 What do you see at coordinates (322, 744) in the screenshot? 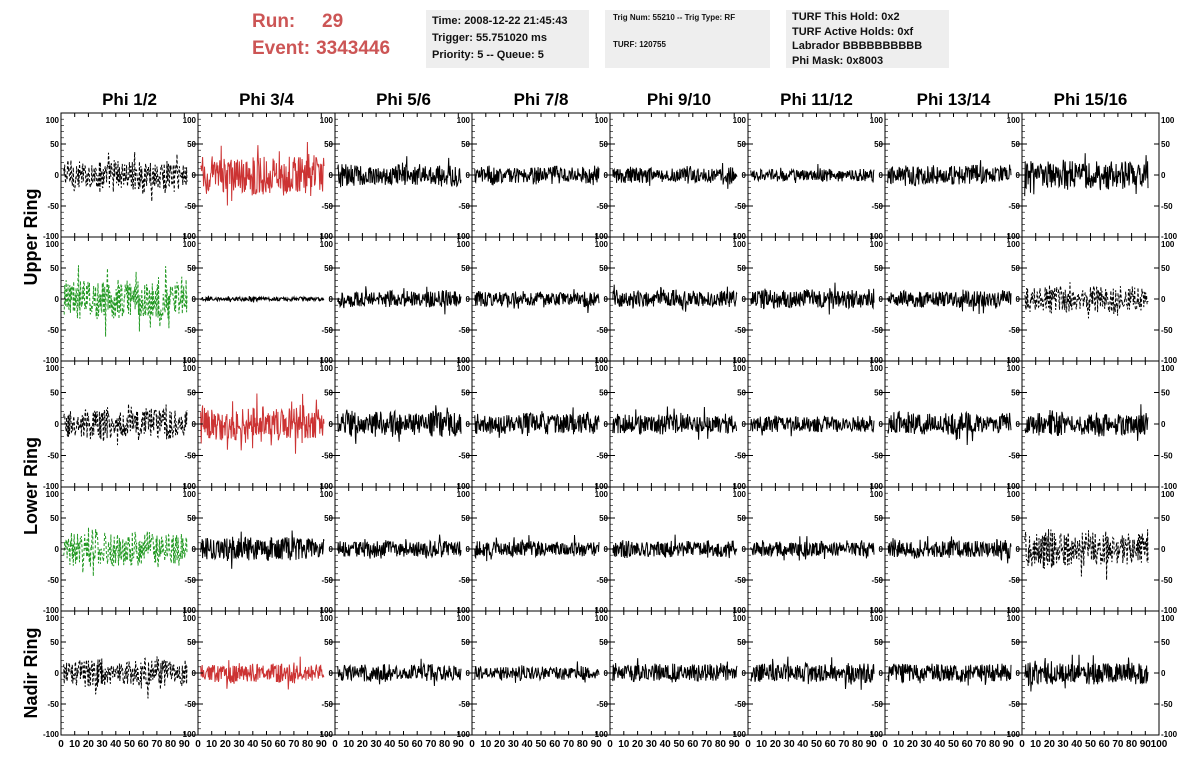
I see `x-tick-label: 90` at bounding box center [322, 744].